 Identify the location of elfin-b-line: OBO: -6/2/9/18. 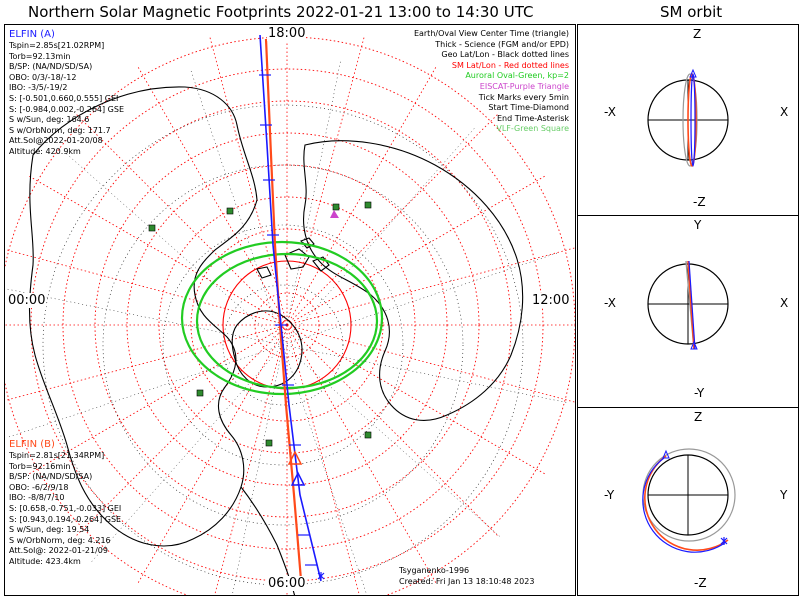
(39, 487).